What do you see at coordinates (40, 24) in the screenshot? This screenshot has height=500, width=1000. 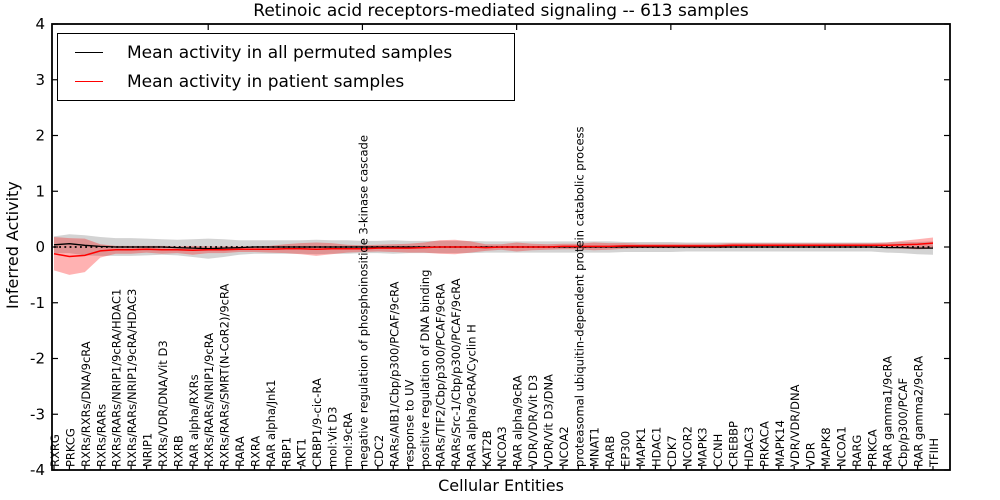 I see `y-tick-label: 4` at bounding box center [40, 24].